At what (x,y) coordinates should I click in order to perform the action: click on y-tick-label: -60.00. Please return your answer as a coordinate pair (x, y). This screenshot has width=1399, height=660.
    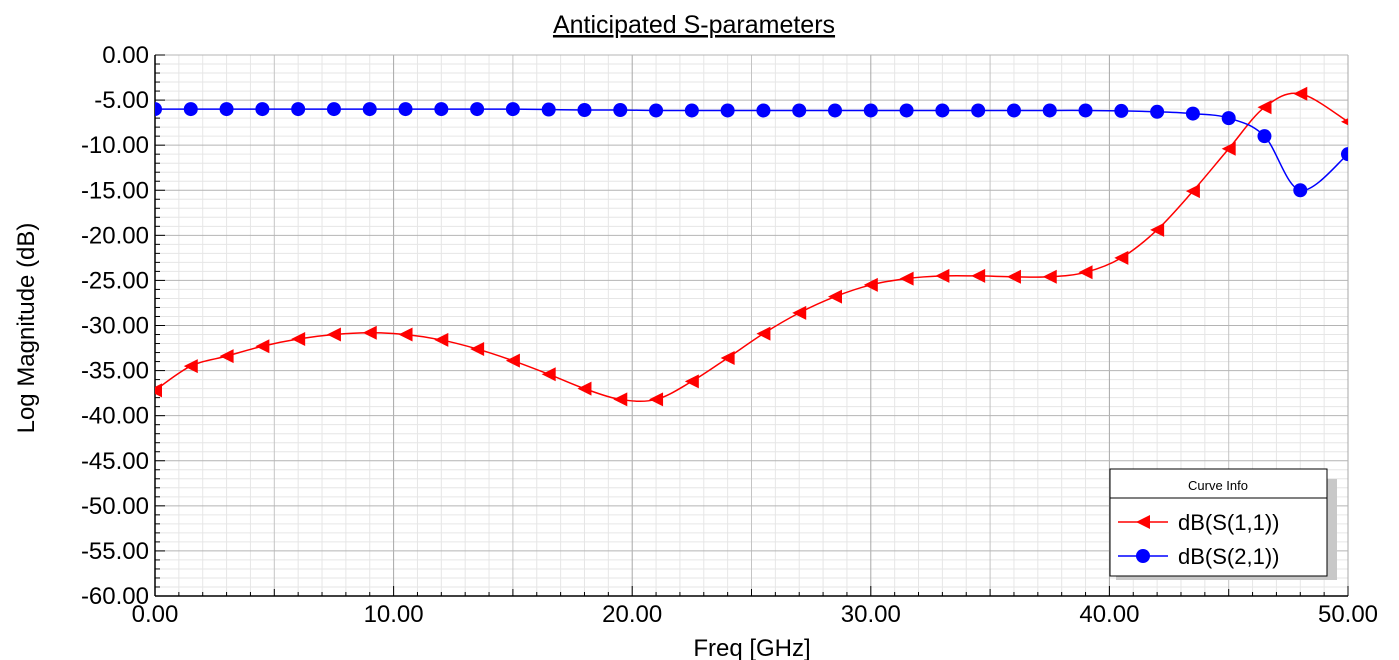
    Looking at the image, I should click on (115, 596).